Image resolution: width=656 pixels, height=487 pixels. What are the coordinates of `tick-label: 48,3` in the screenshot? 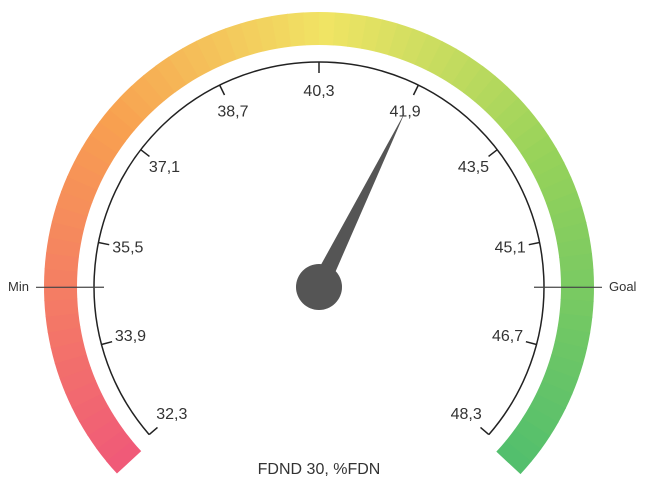 It's located at (466, 414).